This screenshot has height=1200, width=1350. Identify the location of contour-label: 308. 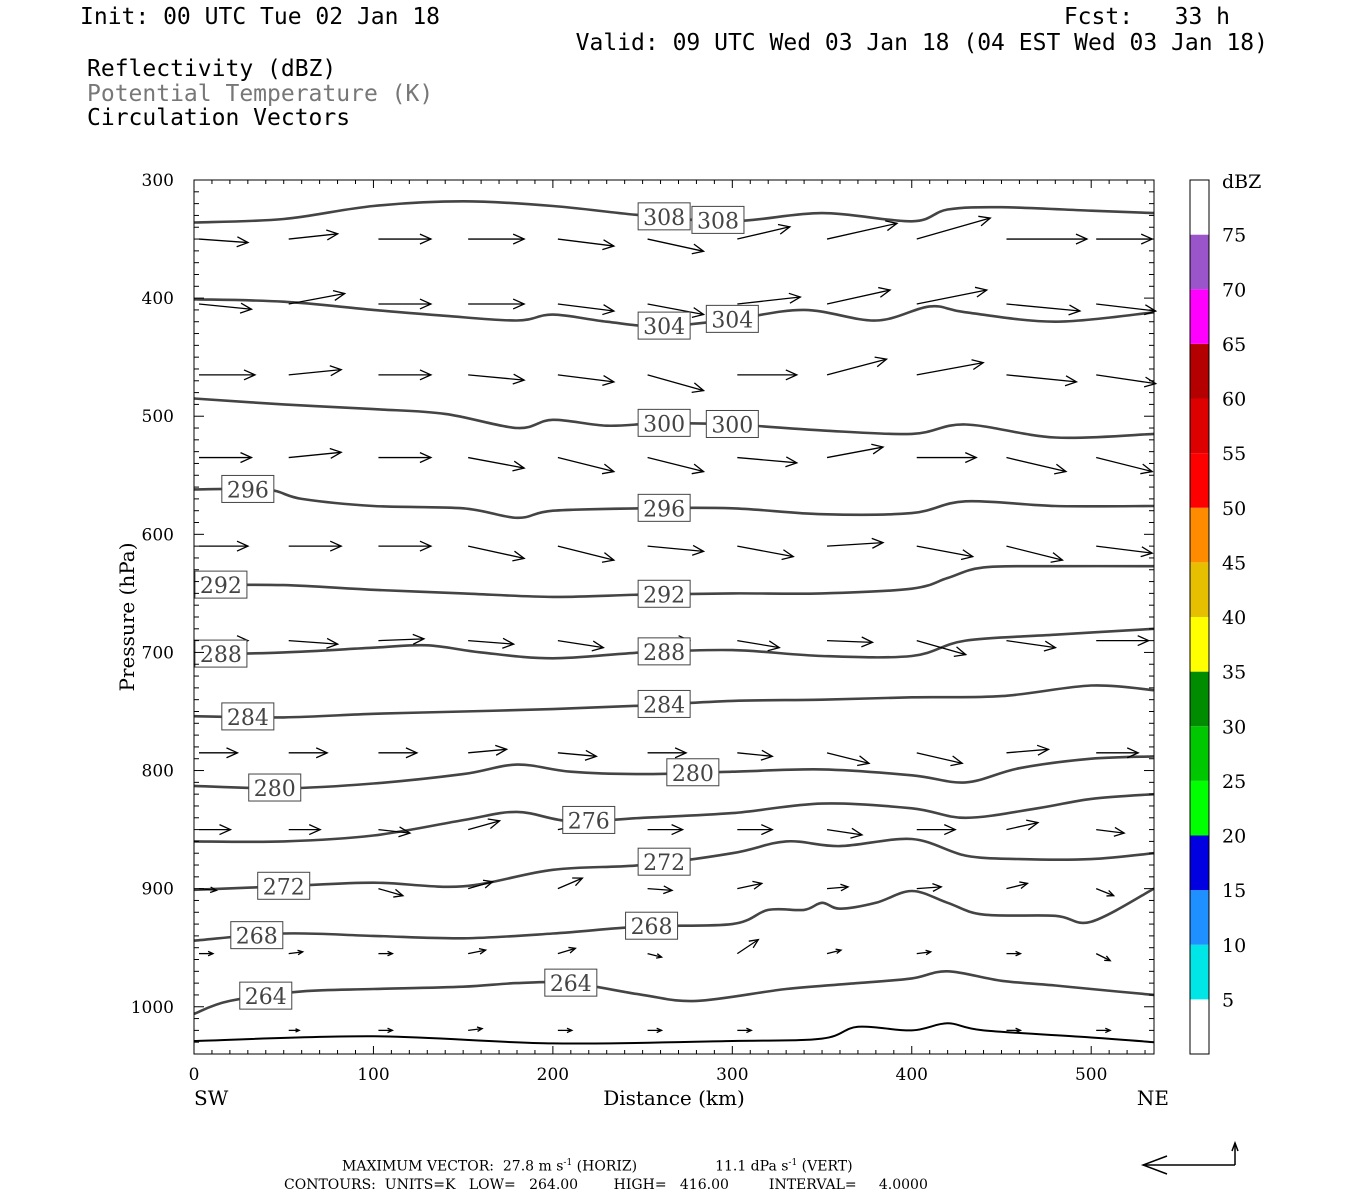
(664, 218).